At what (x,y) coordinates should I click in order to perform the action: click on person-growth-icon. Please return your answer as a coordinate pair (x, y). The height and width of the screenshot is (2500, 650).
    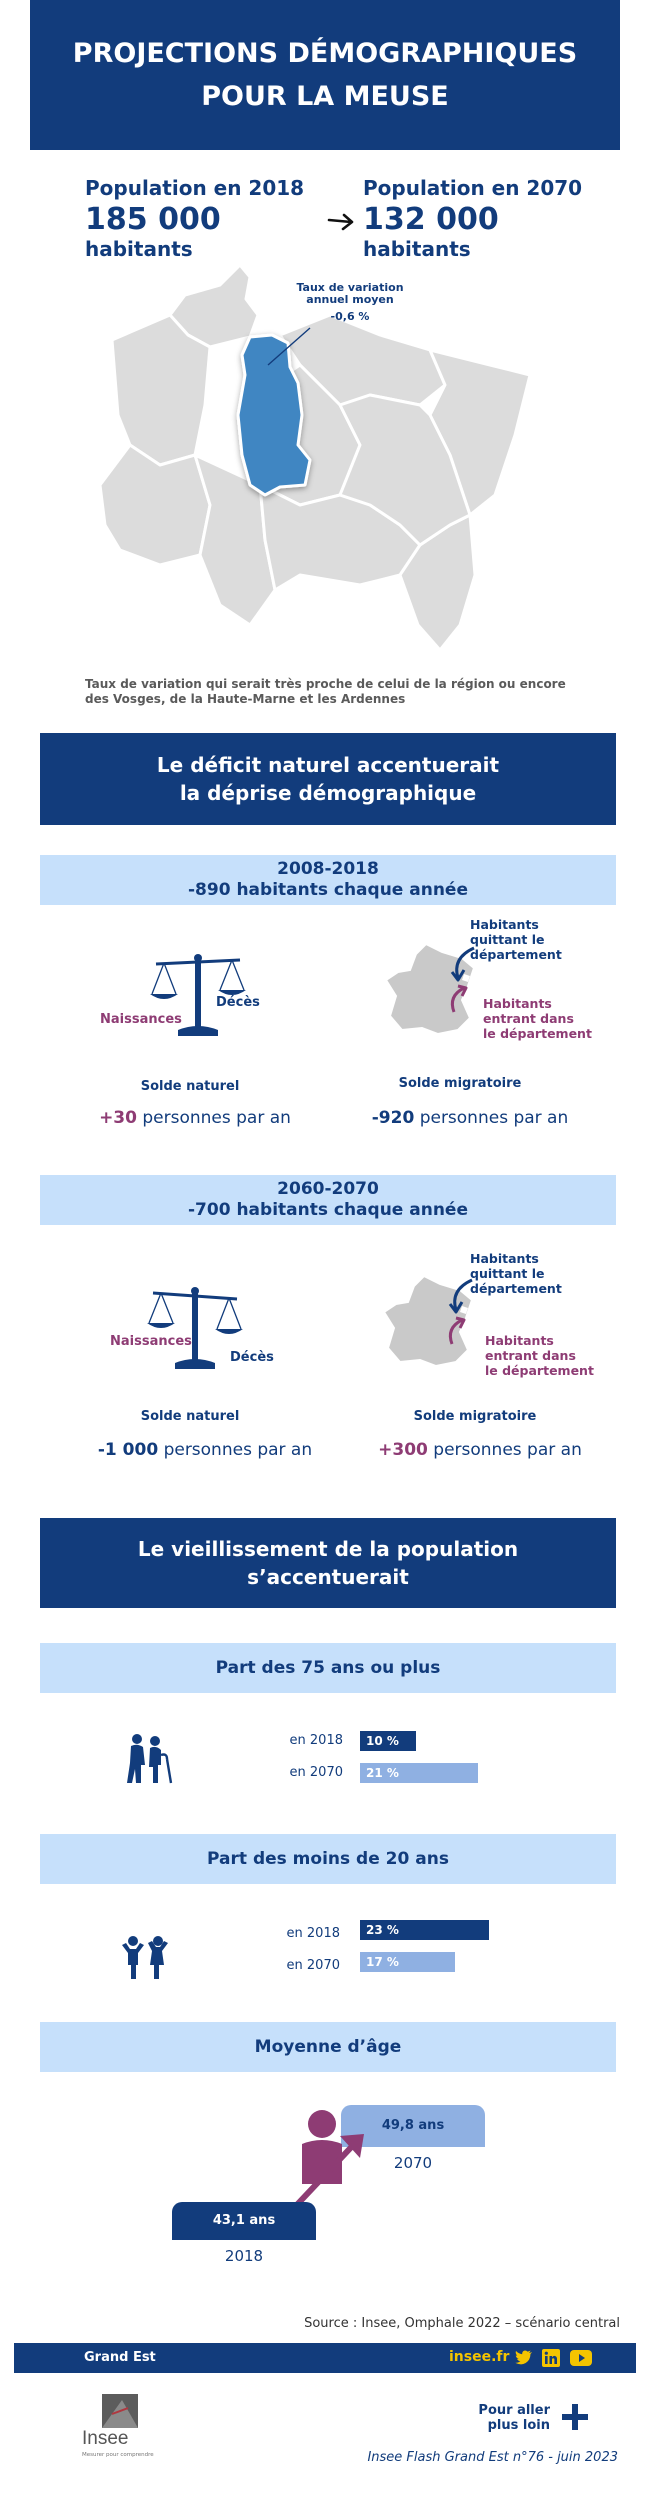
    Looking at the image, I should click on (326, 2161).